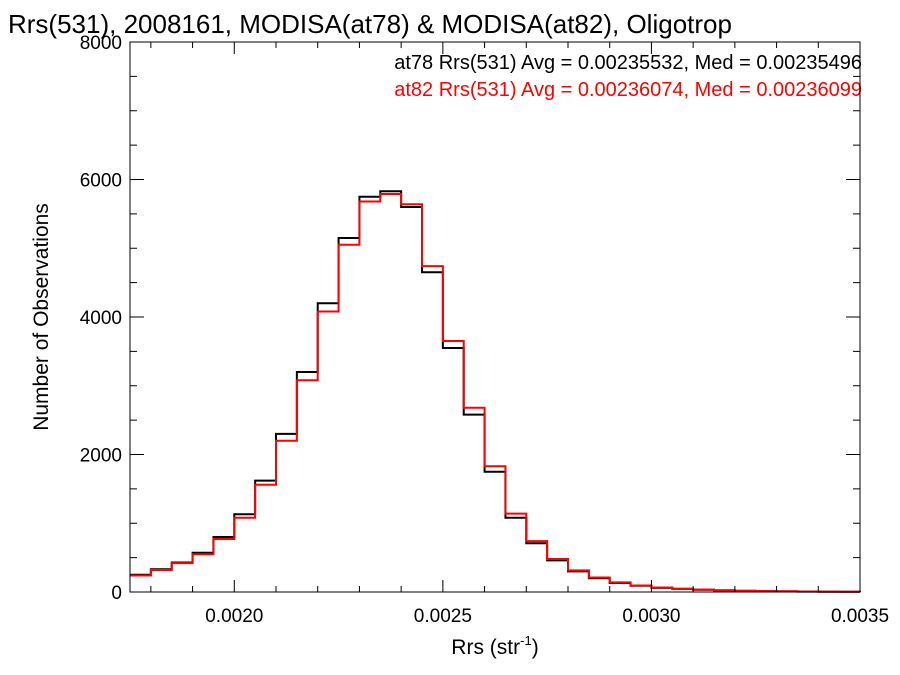  What do you see at coordinates (234, 616) in the screenshot?
I see `x-tick-label: 0.0020` at bounding box center [234, 616].